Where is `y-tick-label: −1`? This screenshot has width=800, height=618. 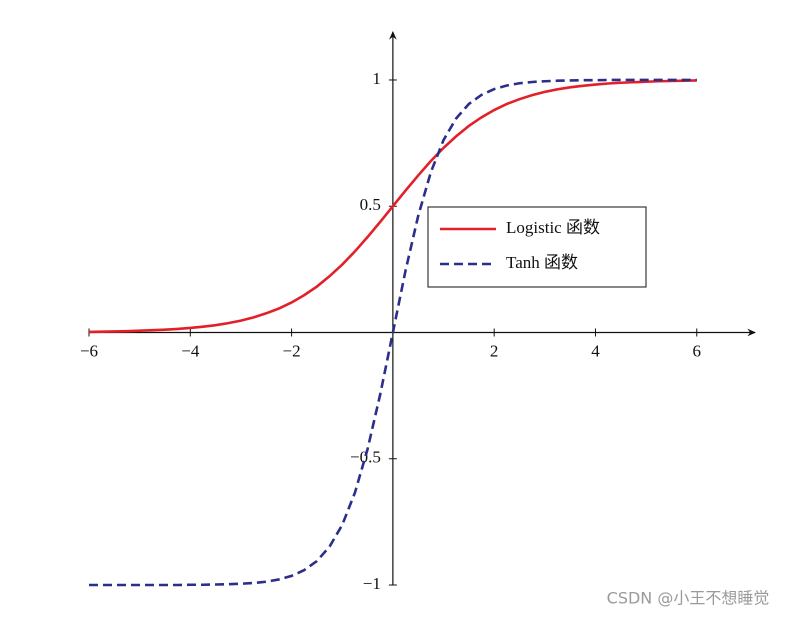 y-tick-label: −1 is located at coordinates (372, 583).